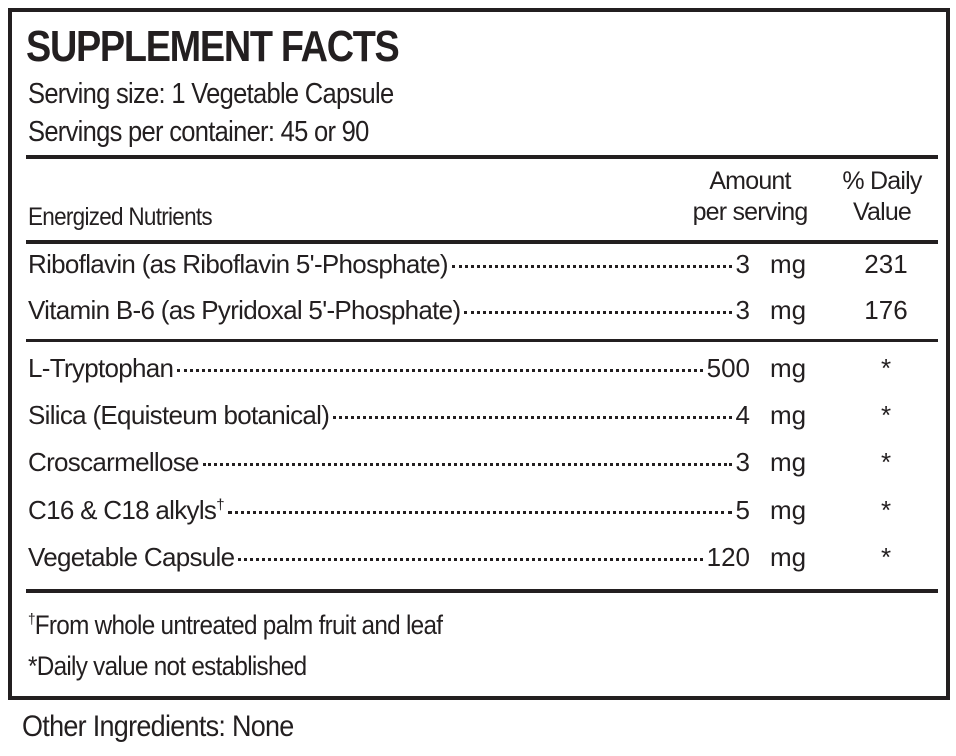 Image resolution: width=956 pixels, height=756 pixels. I want to click on amount: 4, so click(742, 415).